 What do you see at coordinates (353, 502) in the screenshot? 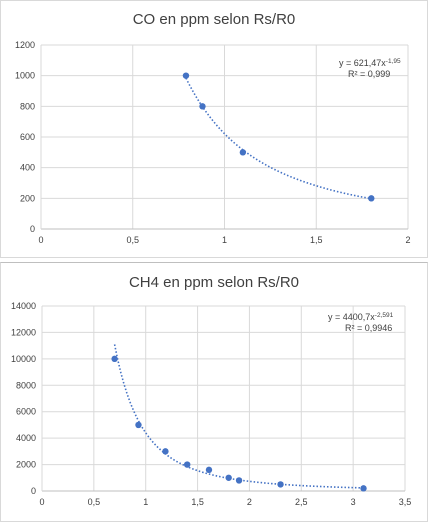
I see `x-tick-label: 3` at bounding box center [353, 502].